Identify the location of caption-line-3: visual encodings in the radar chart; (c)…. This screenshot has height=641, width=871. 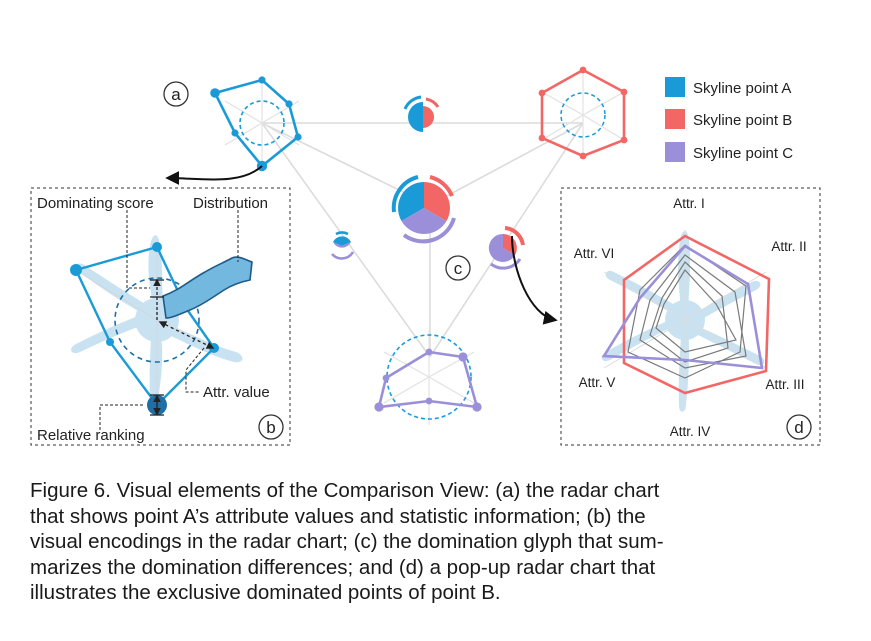
(347, 541).